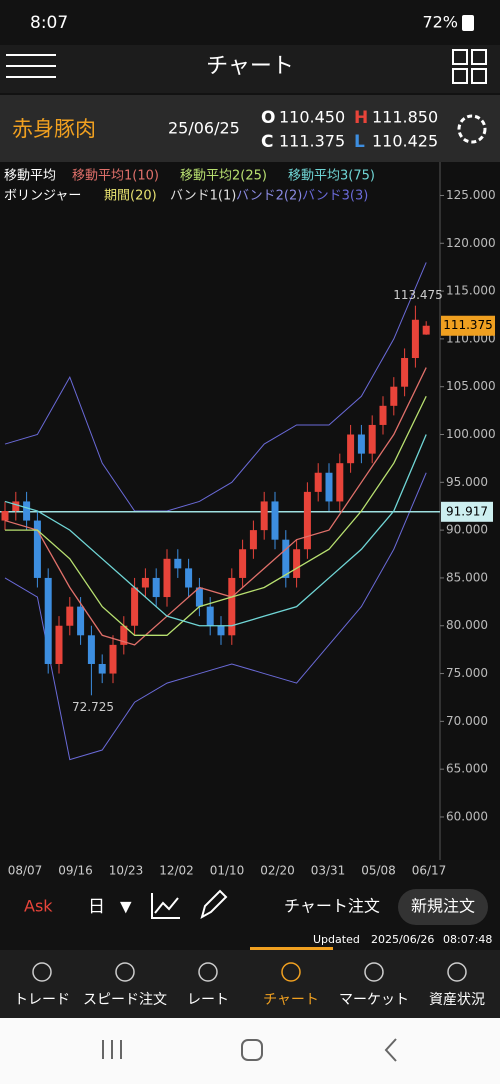  What do you see at coordinates (227, 871) in the screenshot?
I see `x-tick-label: 01/10` at bounding box center [227, 871].